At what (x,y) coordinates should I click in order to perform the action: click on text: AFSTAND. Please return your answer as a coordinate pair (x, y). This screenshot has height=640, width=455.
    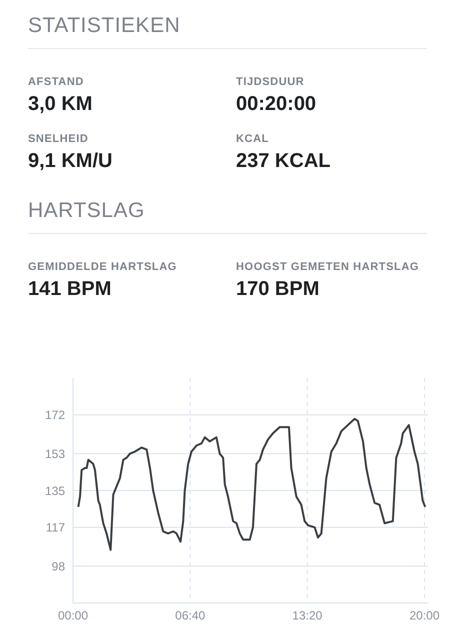
    Looking at the image, I should click on (56, 82).